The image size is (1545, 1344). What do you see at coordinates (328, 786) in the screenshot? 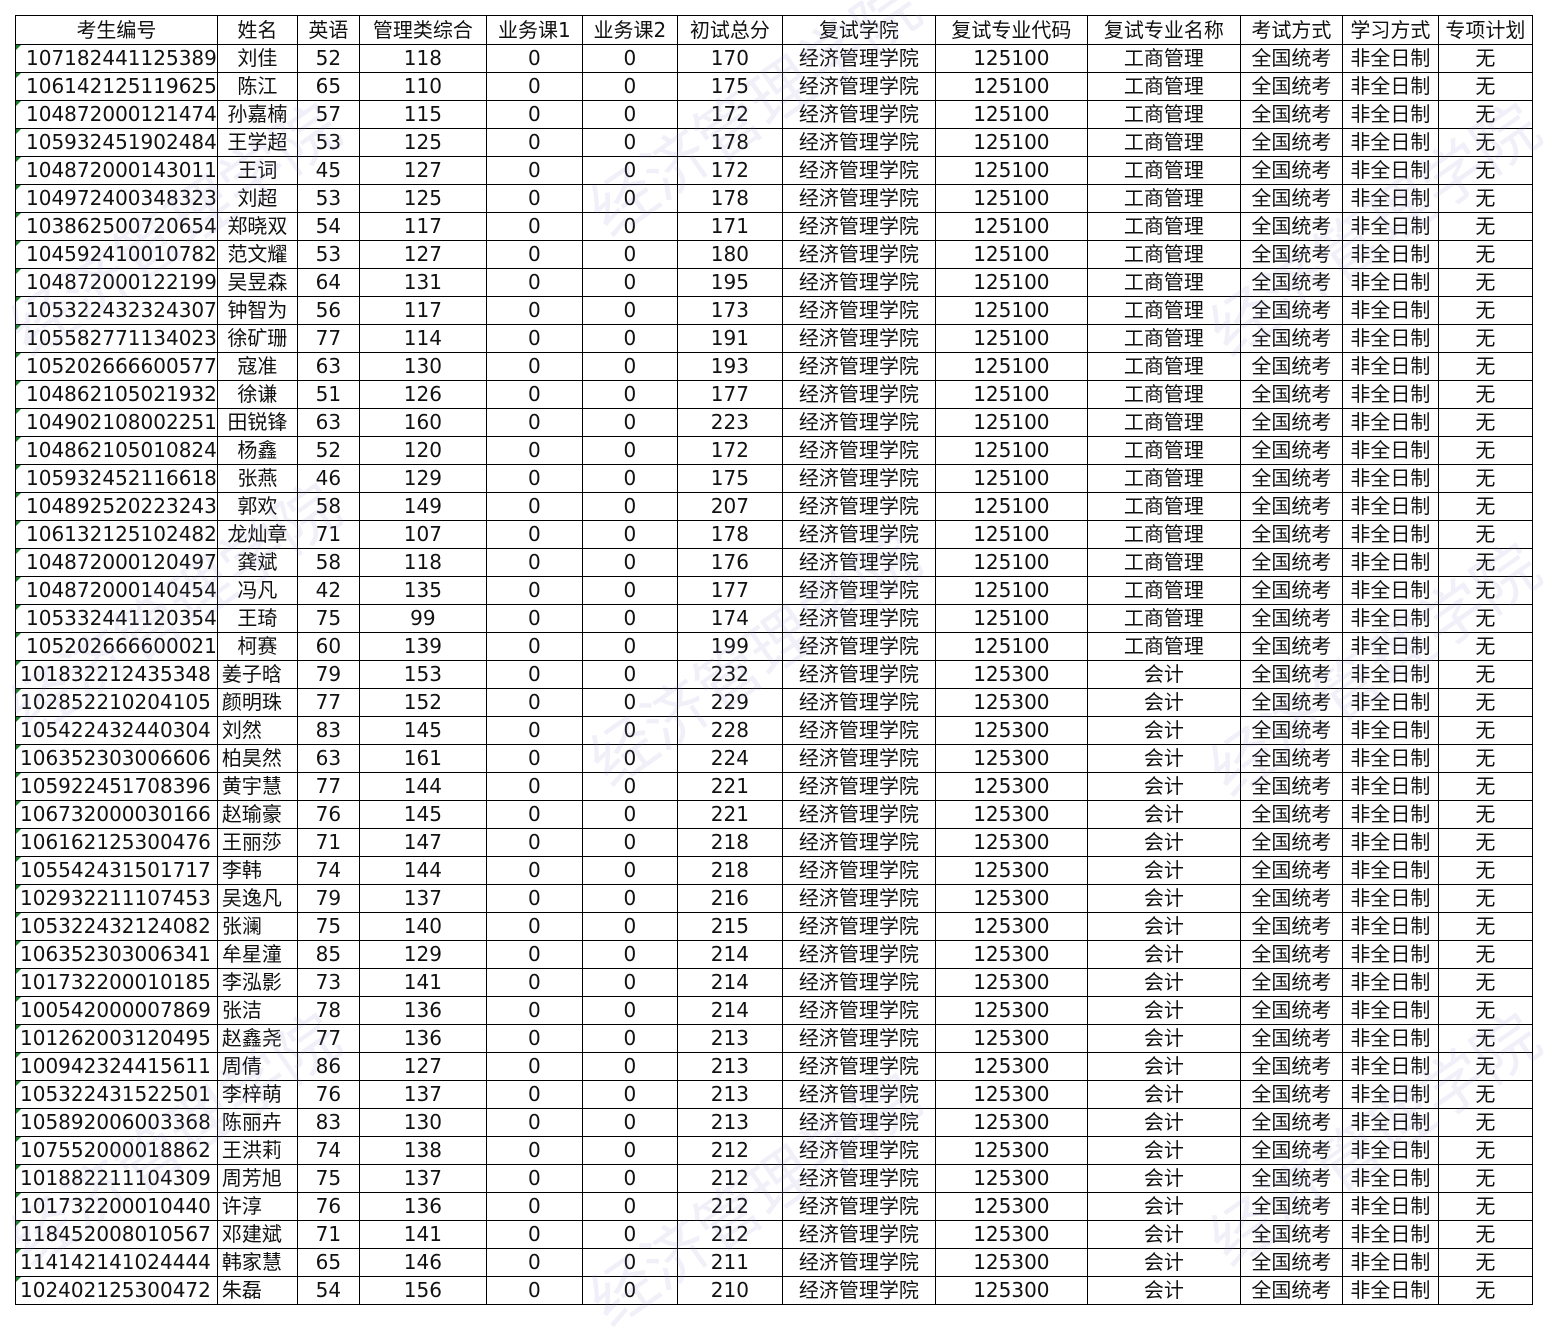
I see `cell-english: 77` at bounding box center [328, 786].